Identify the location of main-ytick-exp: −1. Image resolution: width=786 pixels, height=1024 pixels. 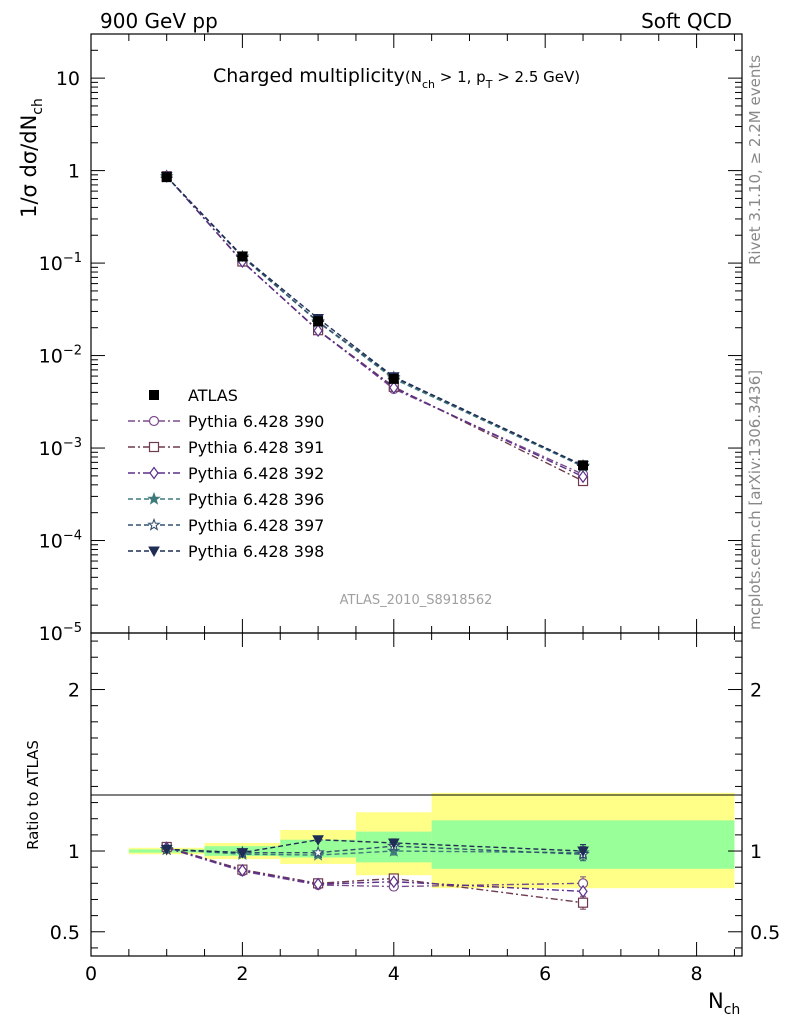
(72, 258).